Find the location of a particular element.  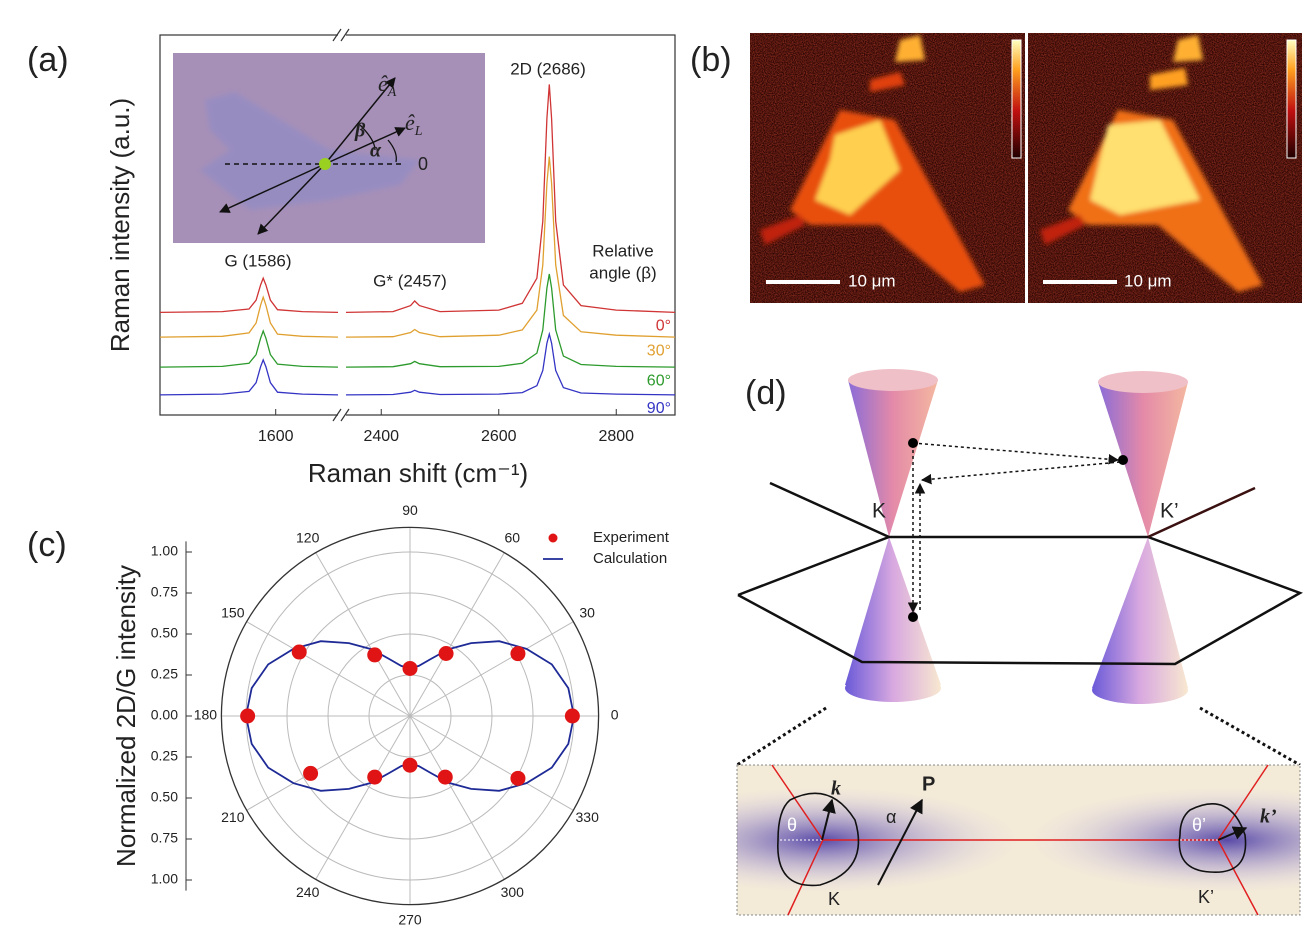

legend-label: Calculation is located at coordinates (630, 558).